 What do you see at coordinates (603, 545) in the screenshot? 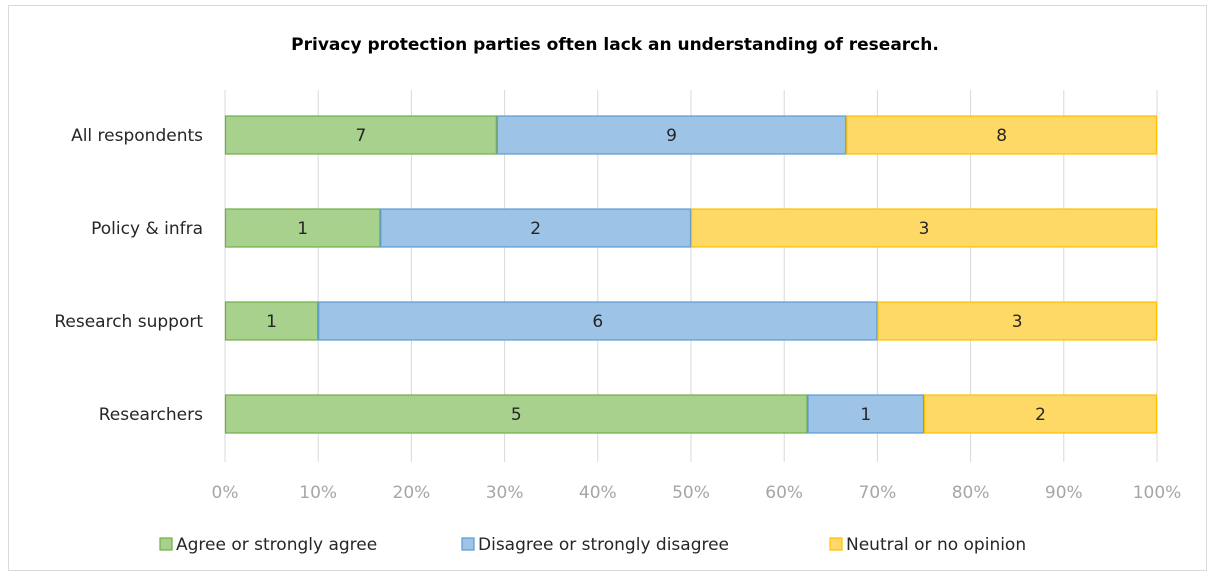
I see `legend-label: Disagree or strongly disagree` at bounding box center [603, 545].